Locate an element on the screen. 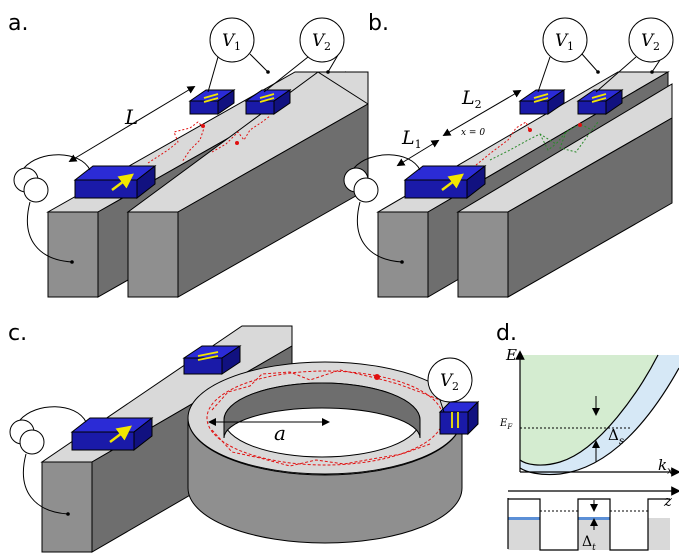 Image resolution: width=679 pixels, height=554 pixels. gap-t-label: Δt is located at coordinates (589, 543).